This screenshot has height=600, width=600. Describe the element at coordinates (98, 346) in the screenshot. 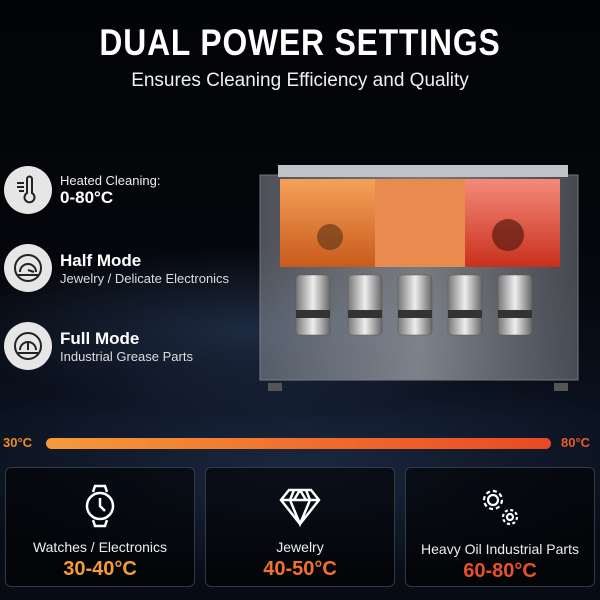

I see `feature-full-mode: Full Mode Industrial Grease Parts` at that location.